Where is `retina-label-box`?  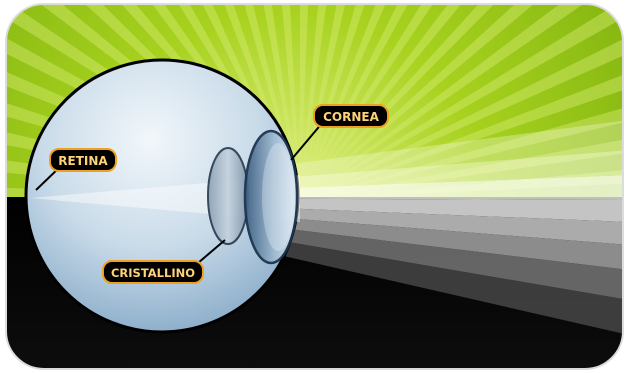
retina-label-box is located at coordinates (83, 160).